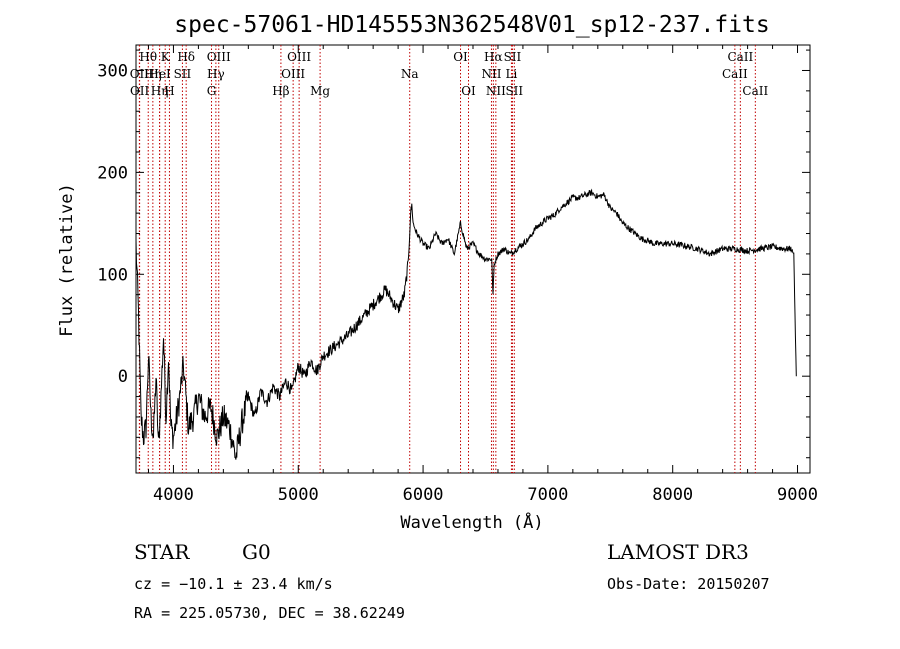 The height and width of the screenshot is (649, 900). Describe the element at coordinates (256, 552) in the screenshot. I see `subclass: G0` at that location.